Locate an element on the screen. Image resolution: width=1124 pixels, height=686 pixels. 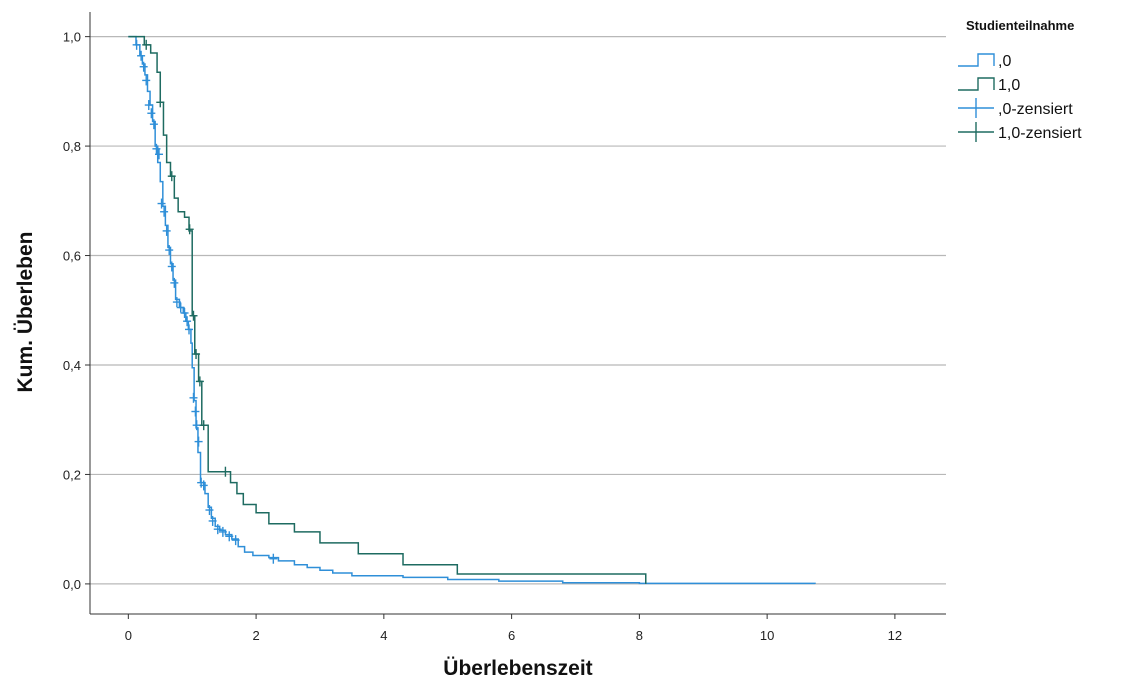
x-tick-label: 12 is located at coordinates (895, 635).